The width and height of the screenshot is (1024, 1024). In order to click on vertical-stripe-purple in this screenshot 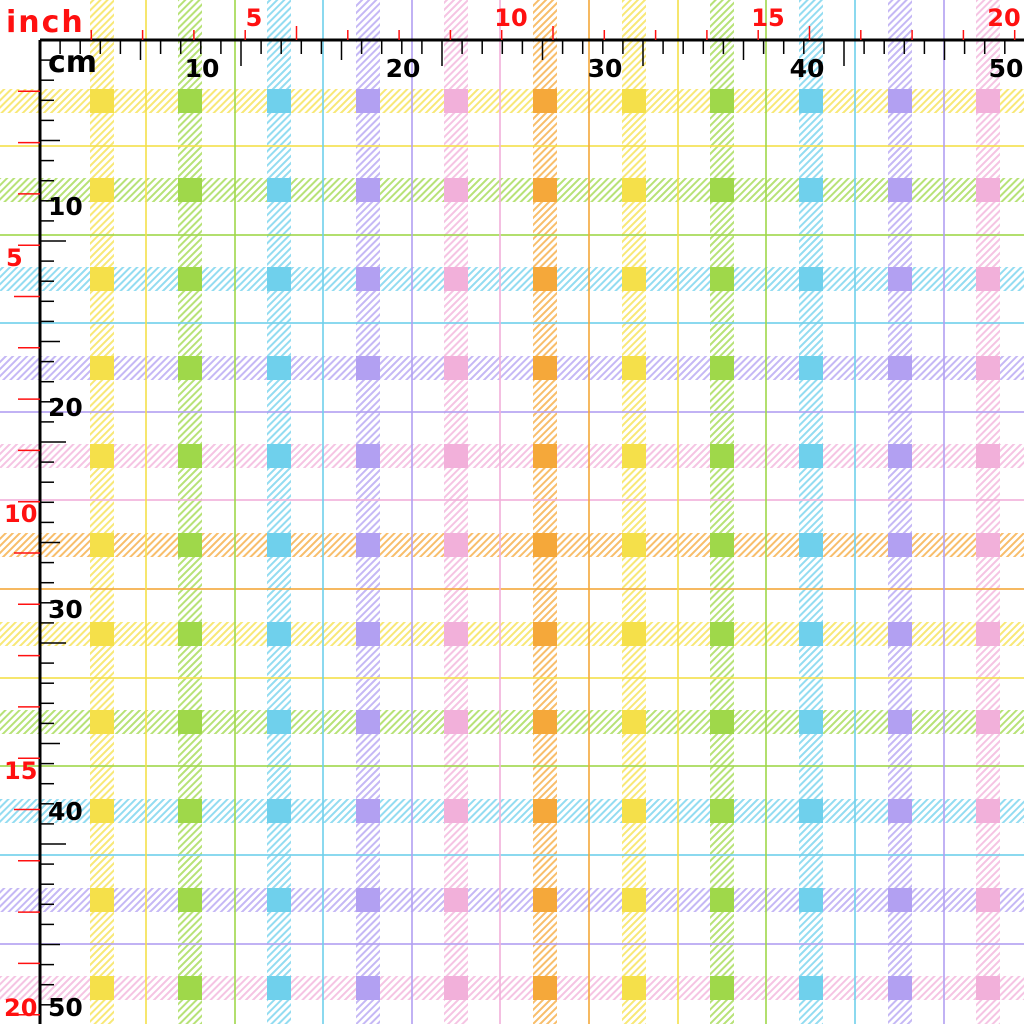, I will do `click(900, 512)`.